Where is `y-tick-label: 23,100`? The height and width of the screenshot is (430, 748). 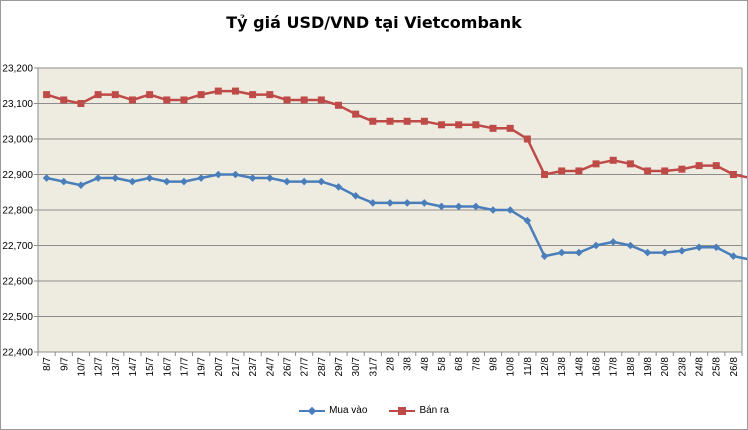 y-tick-label: 23,100 is located at coordinates (17, 104).